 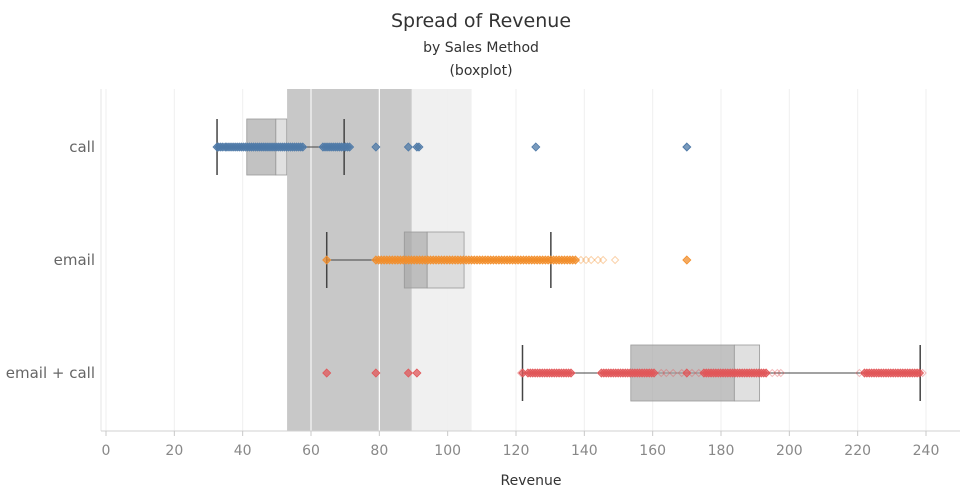 I want to click on x-axis-title: Revenue, so click(x=531, y=481).